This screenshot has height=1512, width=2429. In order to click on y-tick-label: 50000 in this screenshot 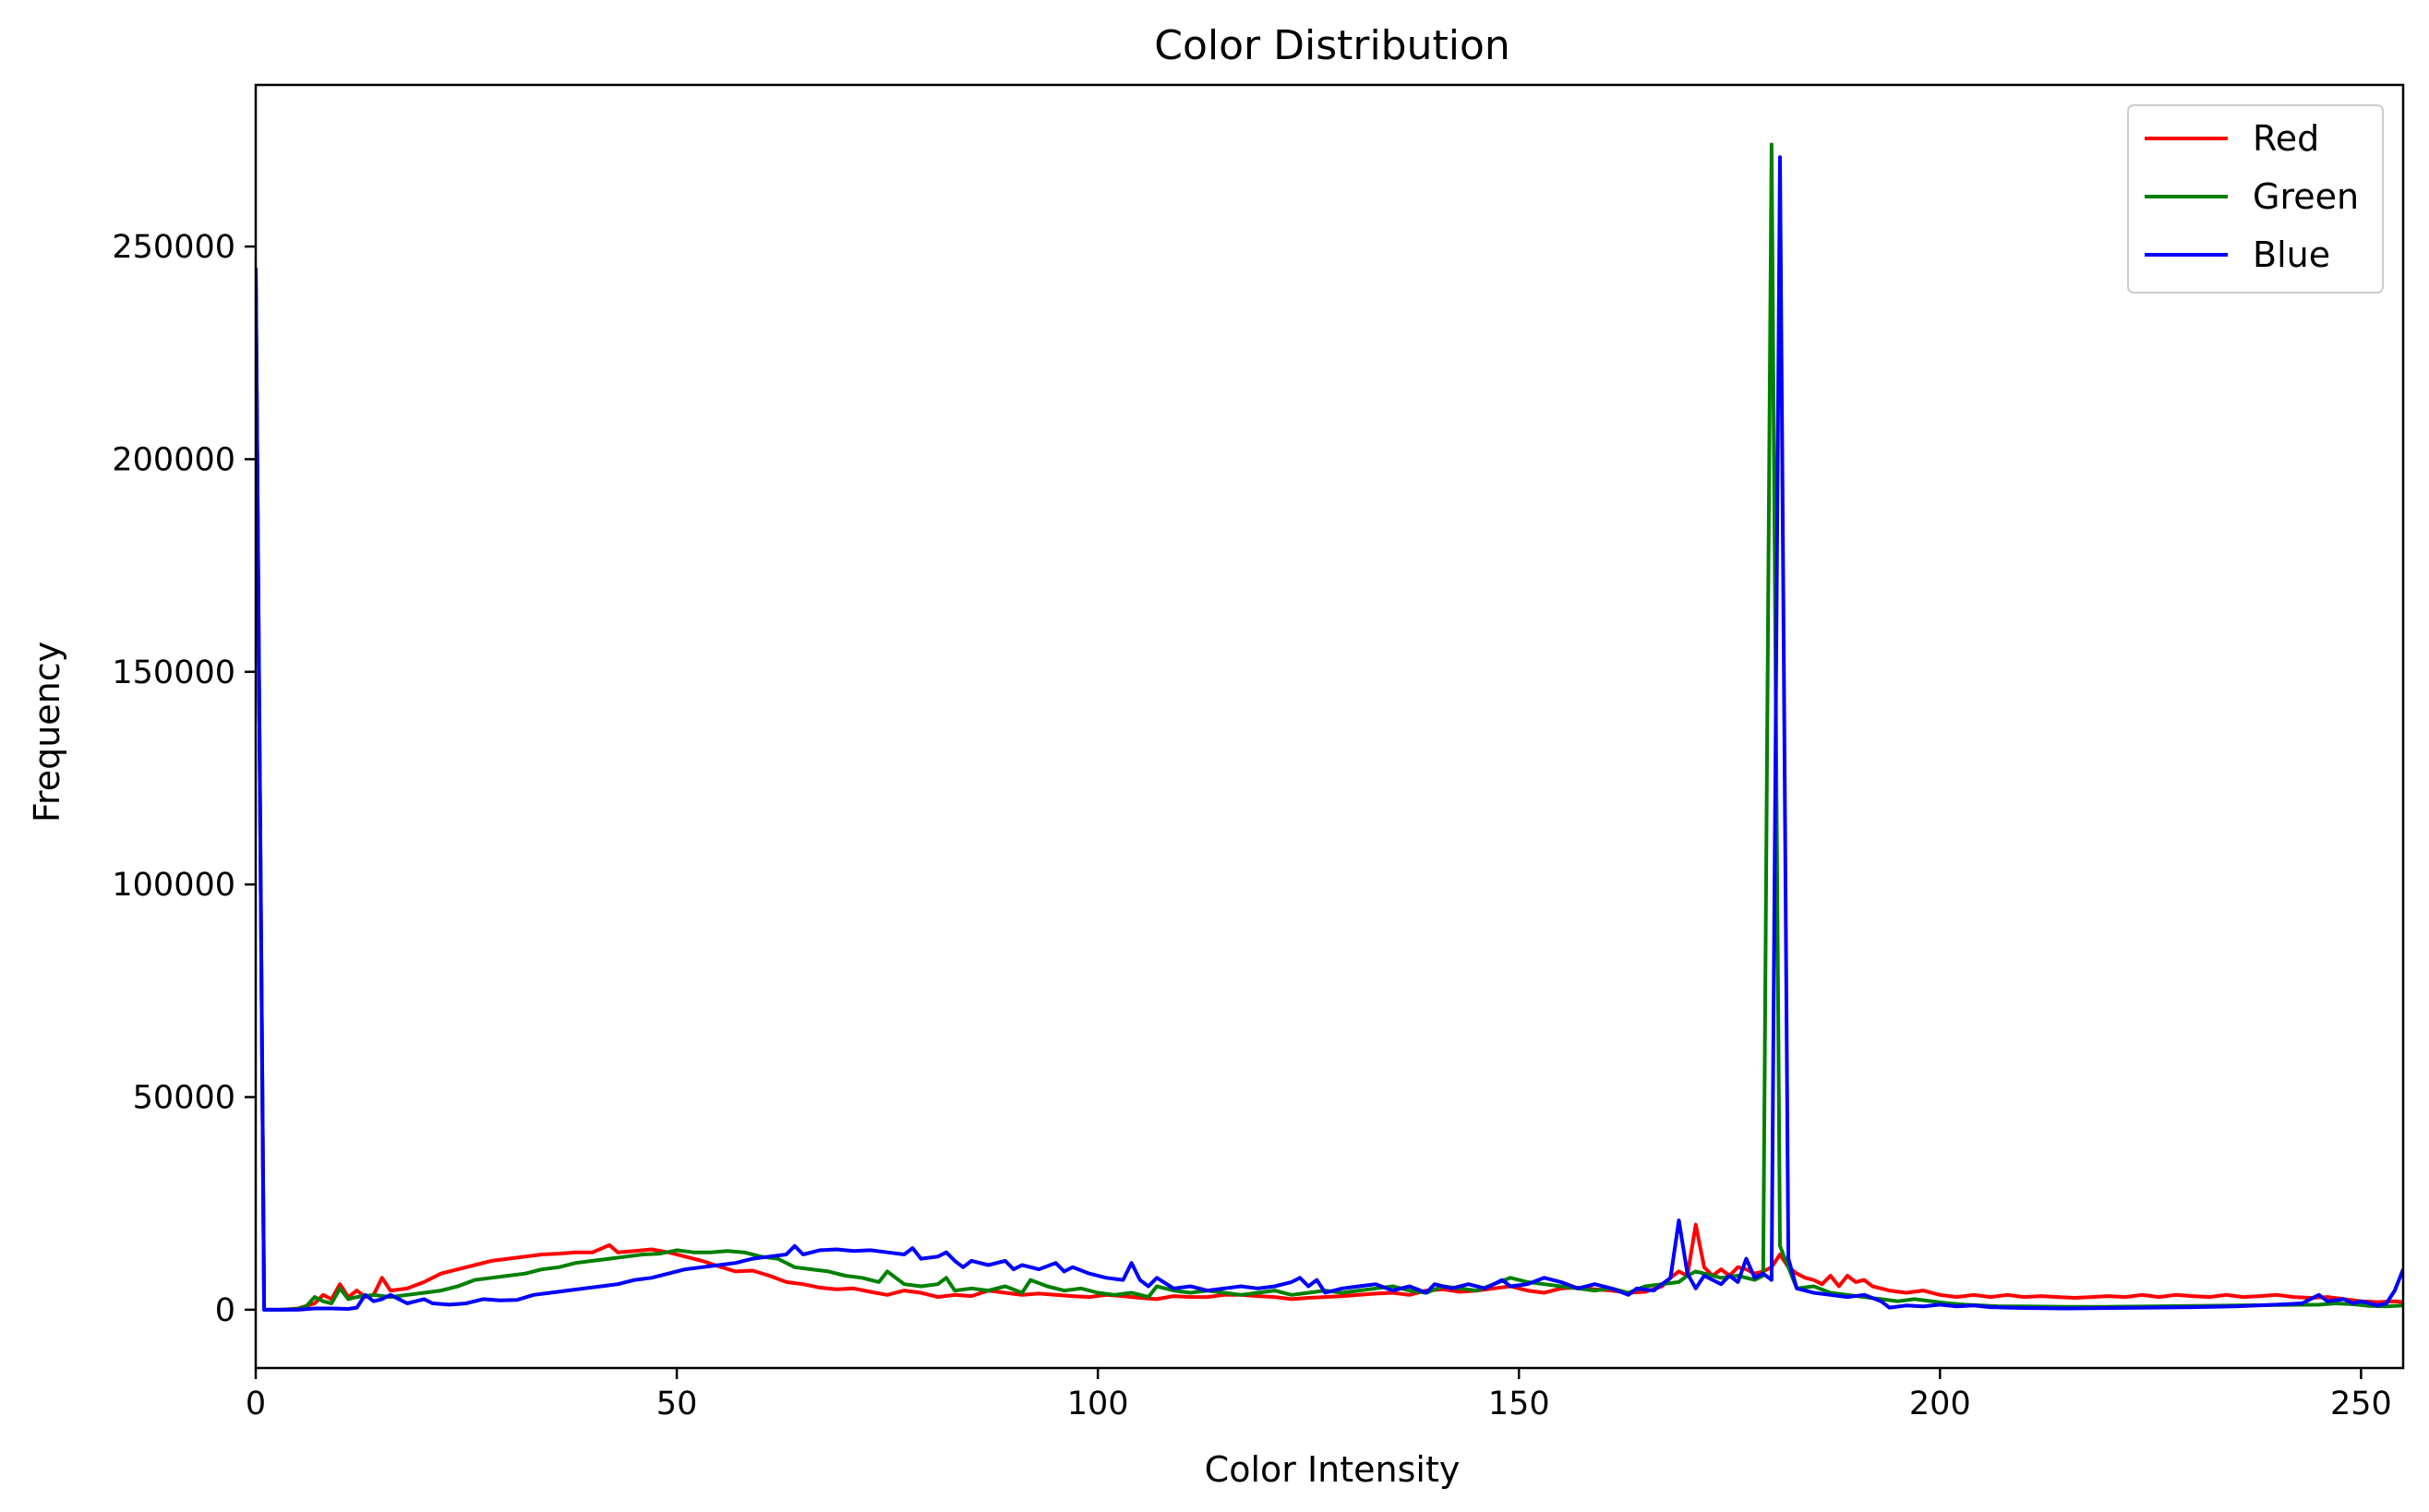, I will do `click(184, 1098)`.